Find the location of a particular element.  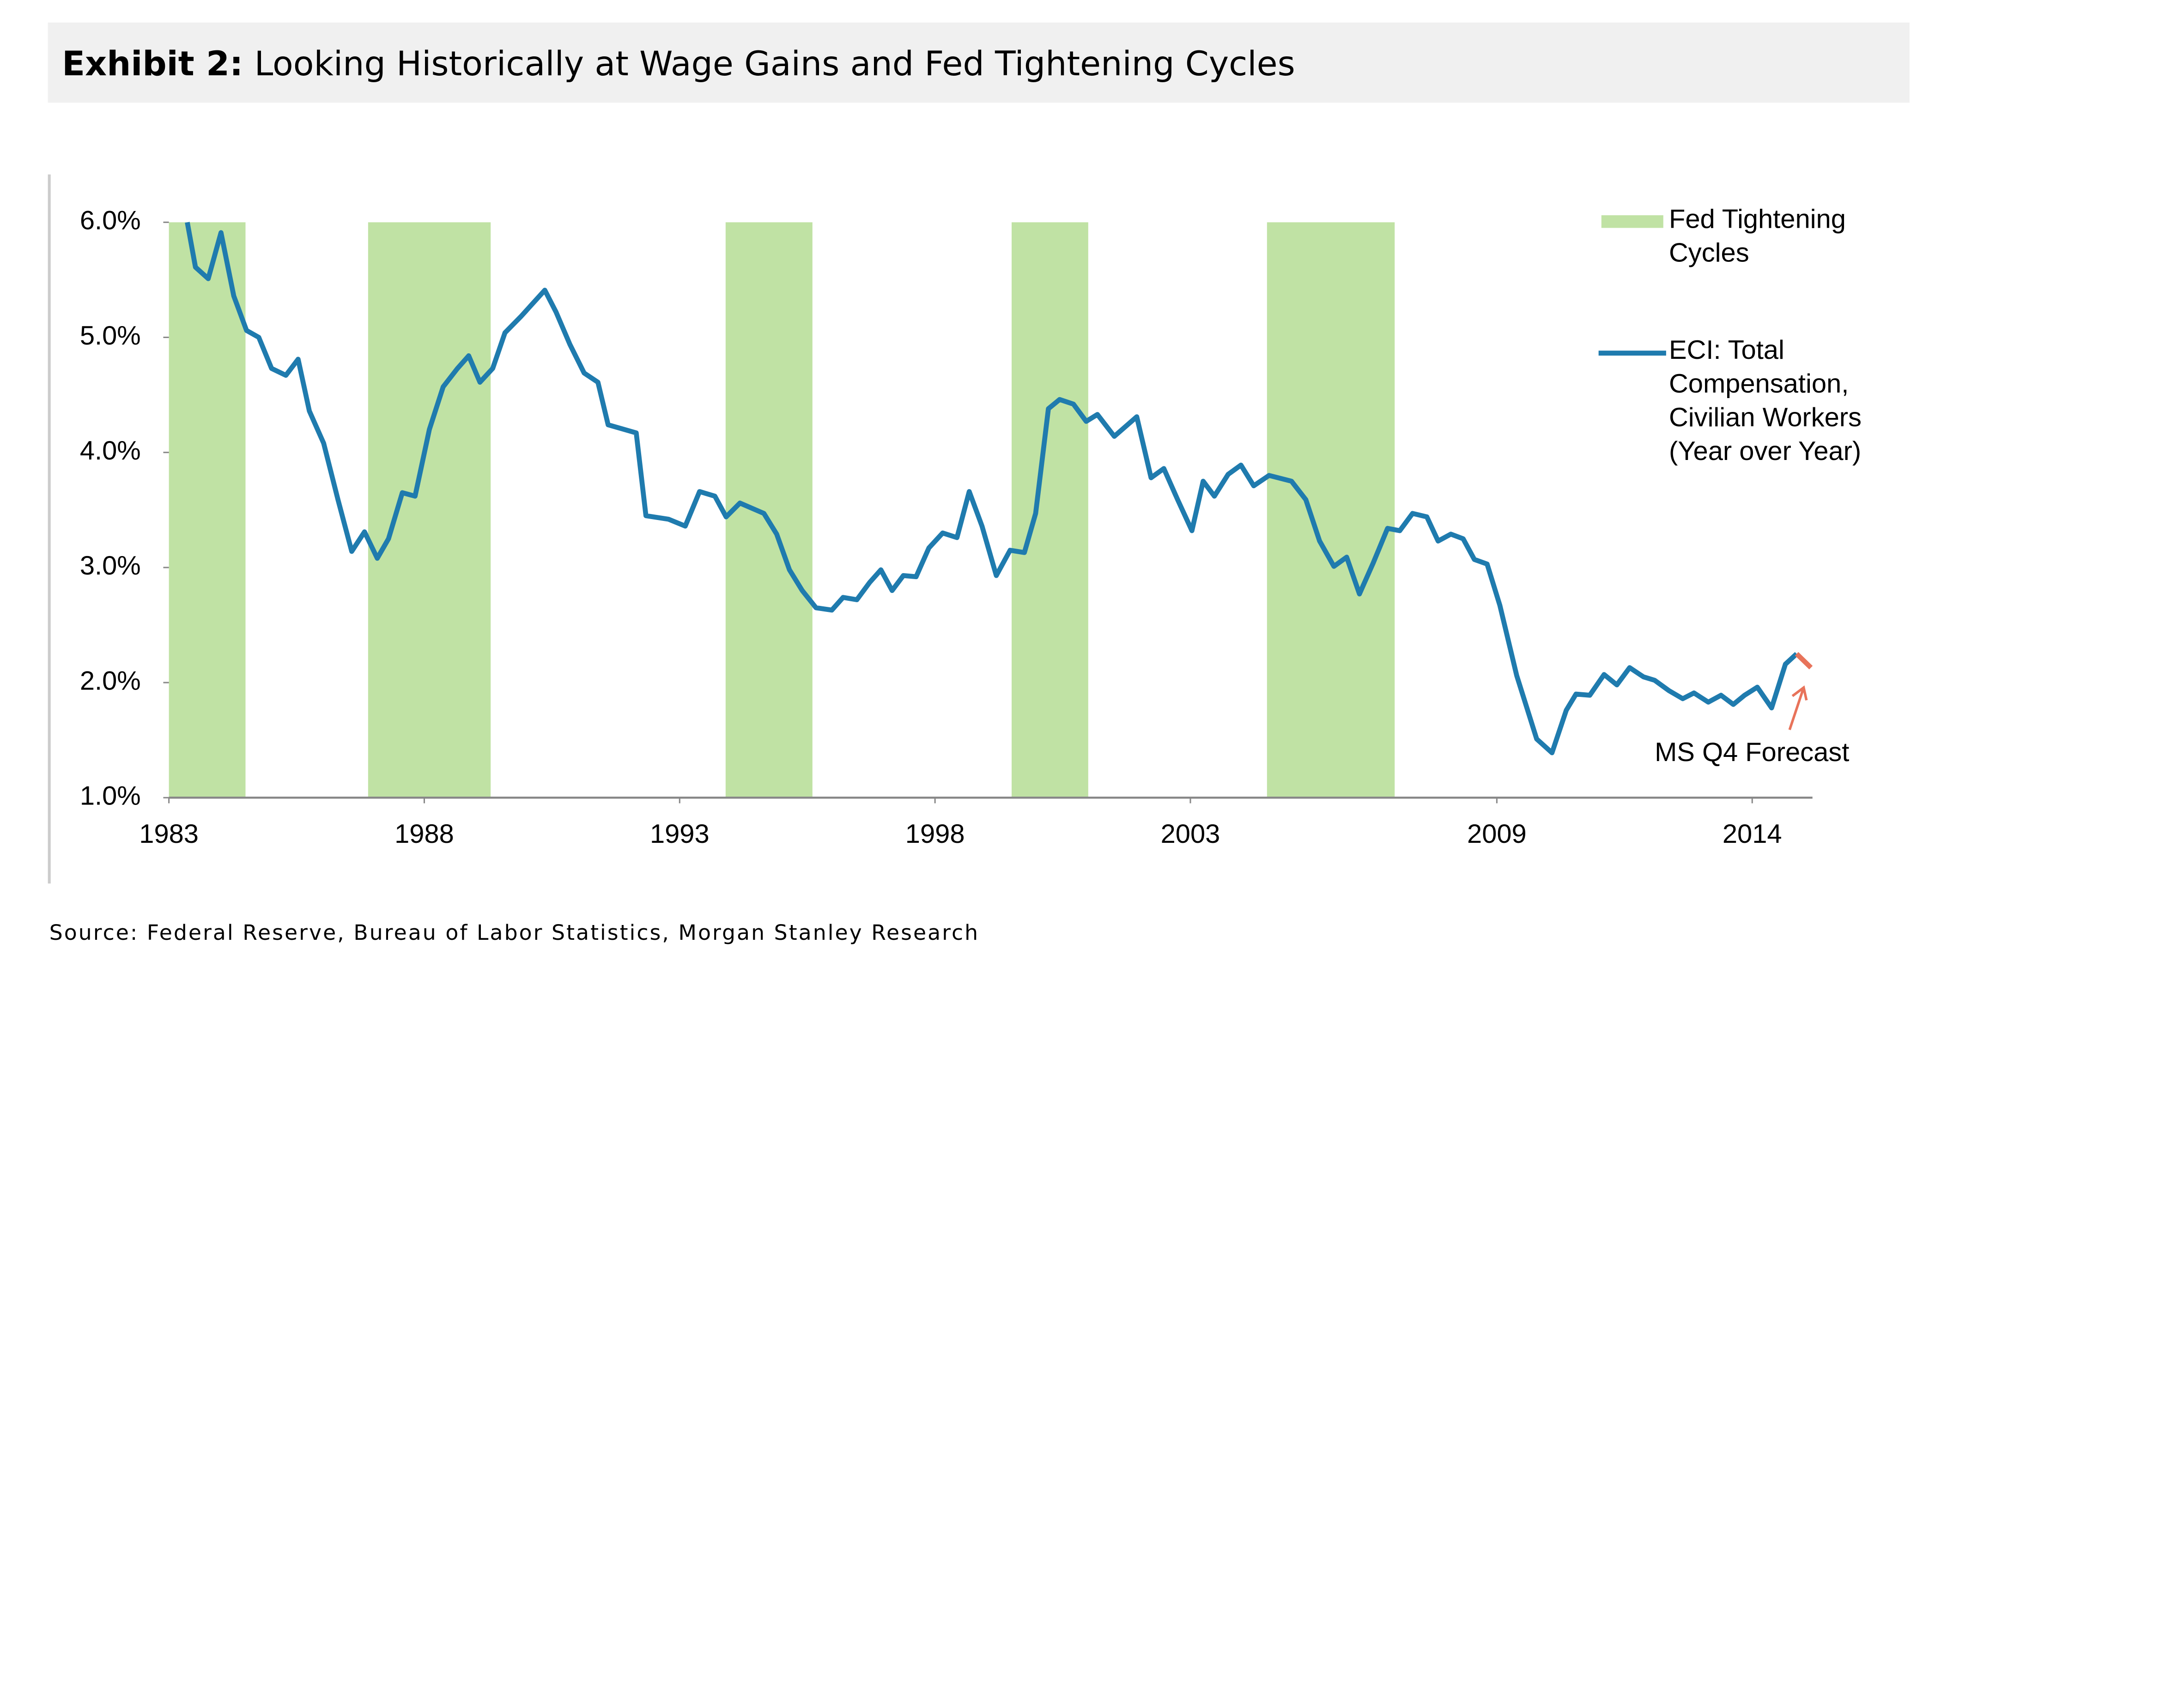

x-tick-label: 1993 is located at coordinates (680, 834).